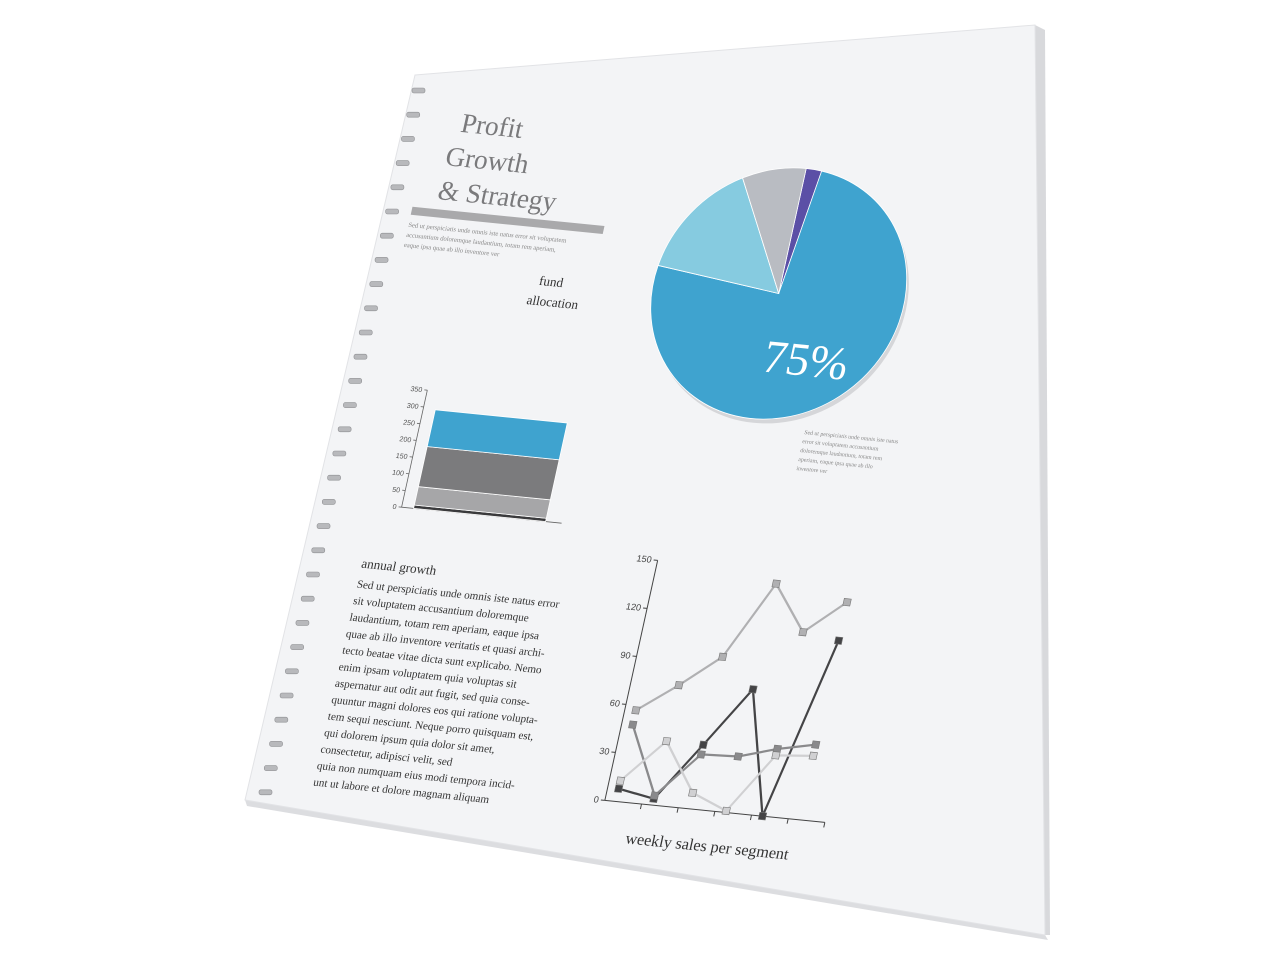 The image size is (1280, 960). What do you see at coordinates (615, 703) in the screenshot?
I see `y-tick-label: 60` at bounding box center [615, 703].